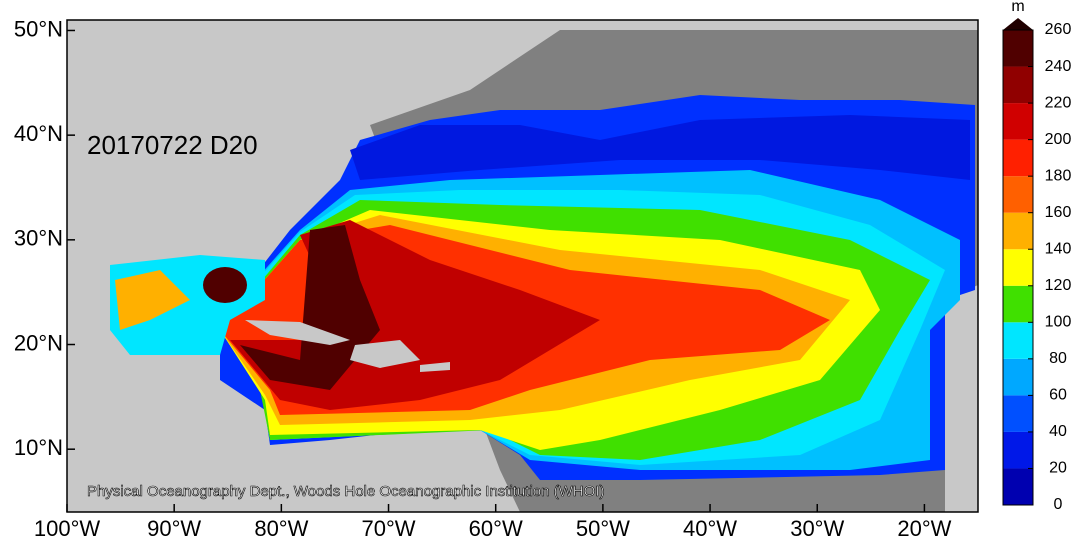  Describe the element at coordinates (67, 528) in the screenshot. I see `x-tick-label: 100°W` at that location.